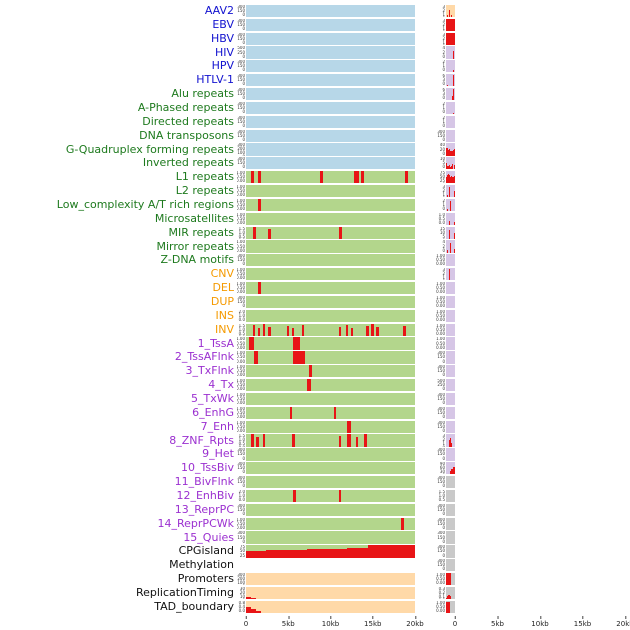  What do you see at coordinates (241, 232) in the screenshot?
I see `y-axis-ticks-left: 1.51.00.50.0` at bounding box center [241, 232].